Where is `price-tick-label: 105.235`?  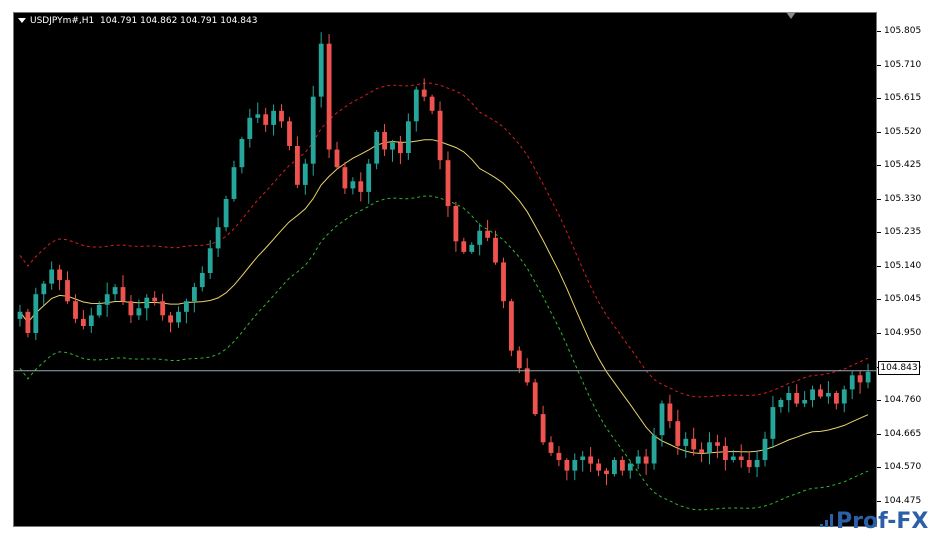
price-tick-label: 105.235 is located at coordinates (903, 232).